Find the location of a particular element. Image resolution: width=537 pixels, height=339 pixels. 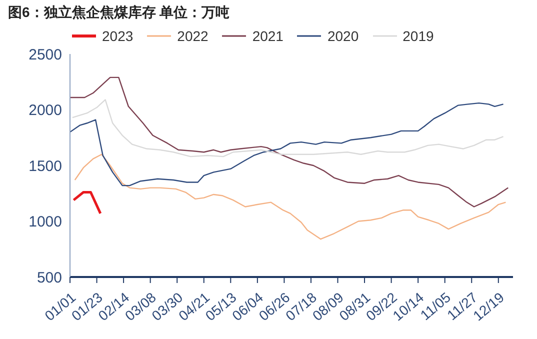

y-tick-label: 500 is located at coordinates (49, 277).